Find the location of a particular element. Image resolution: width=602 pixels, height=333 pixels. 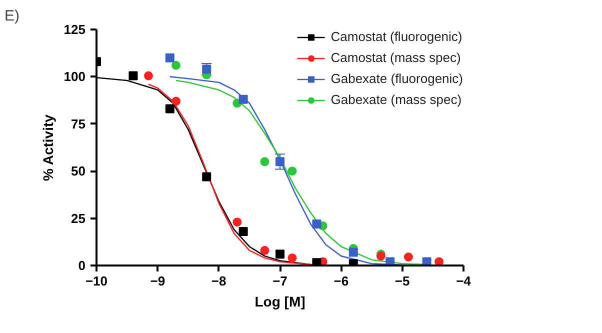

legend-label: Camostat (mass spec) is located at coordinates (395, 57).